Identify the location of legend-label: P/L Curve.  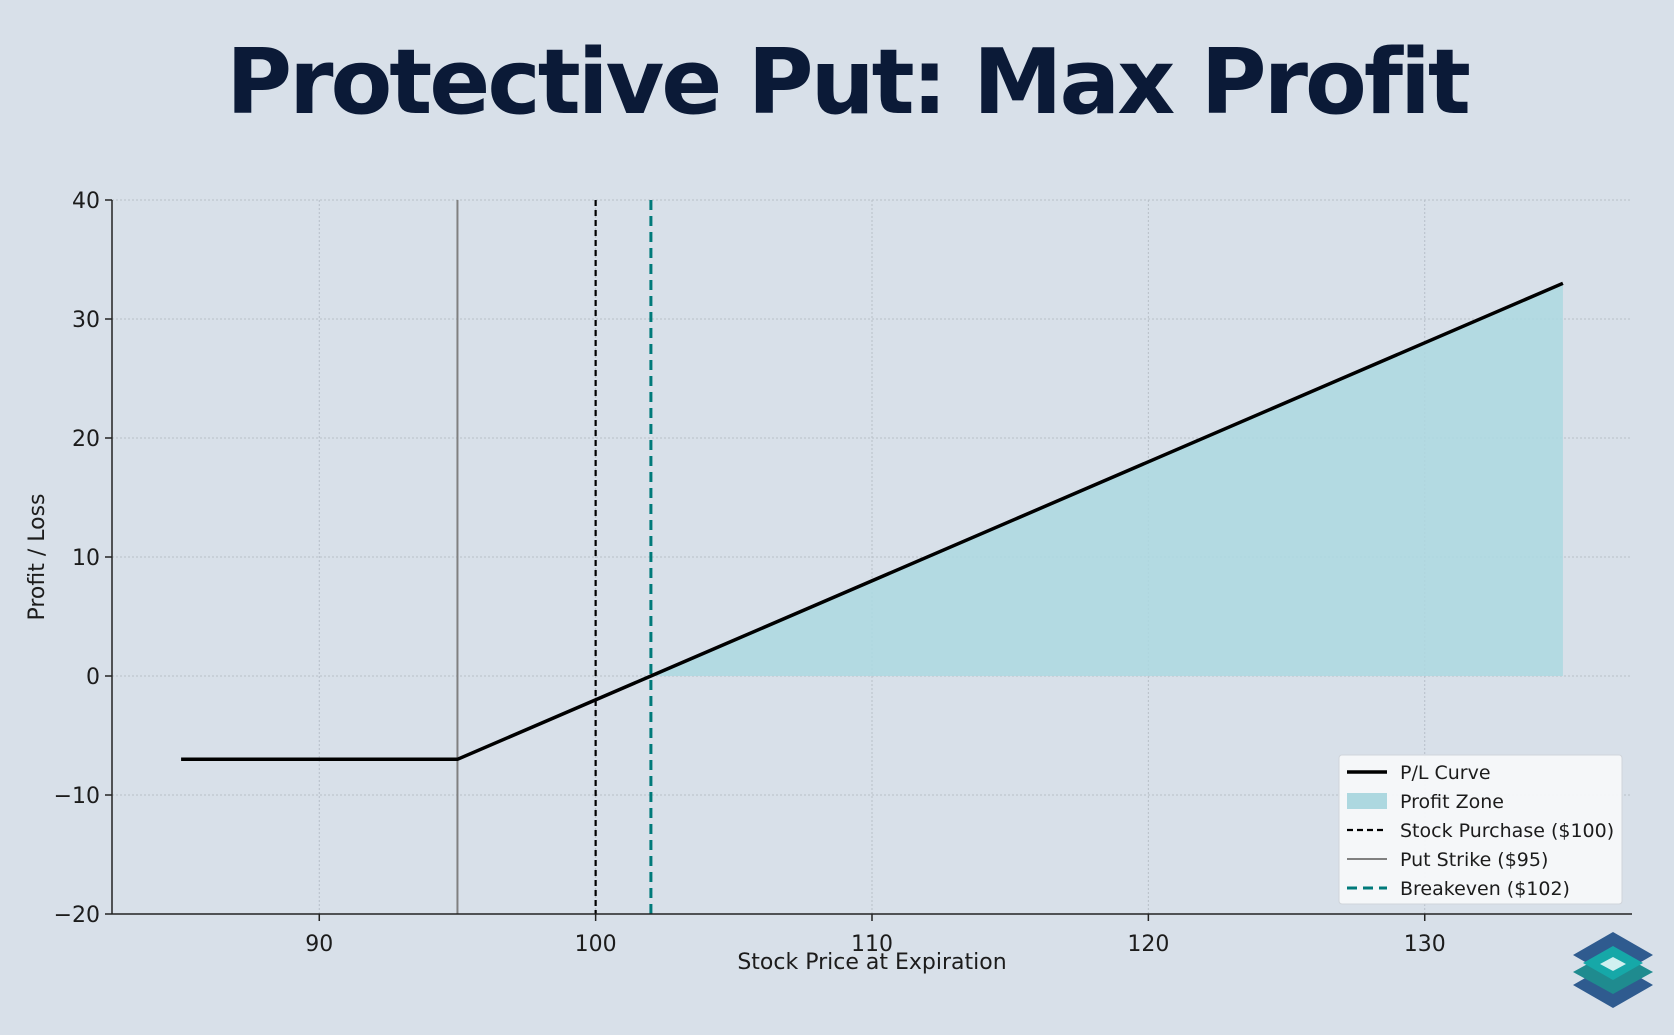
(1445, 773).